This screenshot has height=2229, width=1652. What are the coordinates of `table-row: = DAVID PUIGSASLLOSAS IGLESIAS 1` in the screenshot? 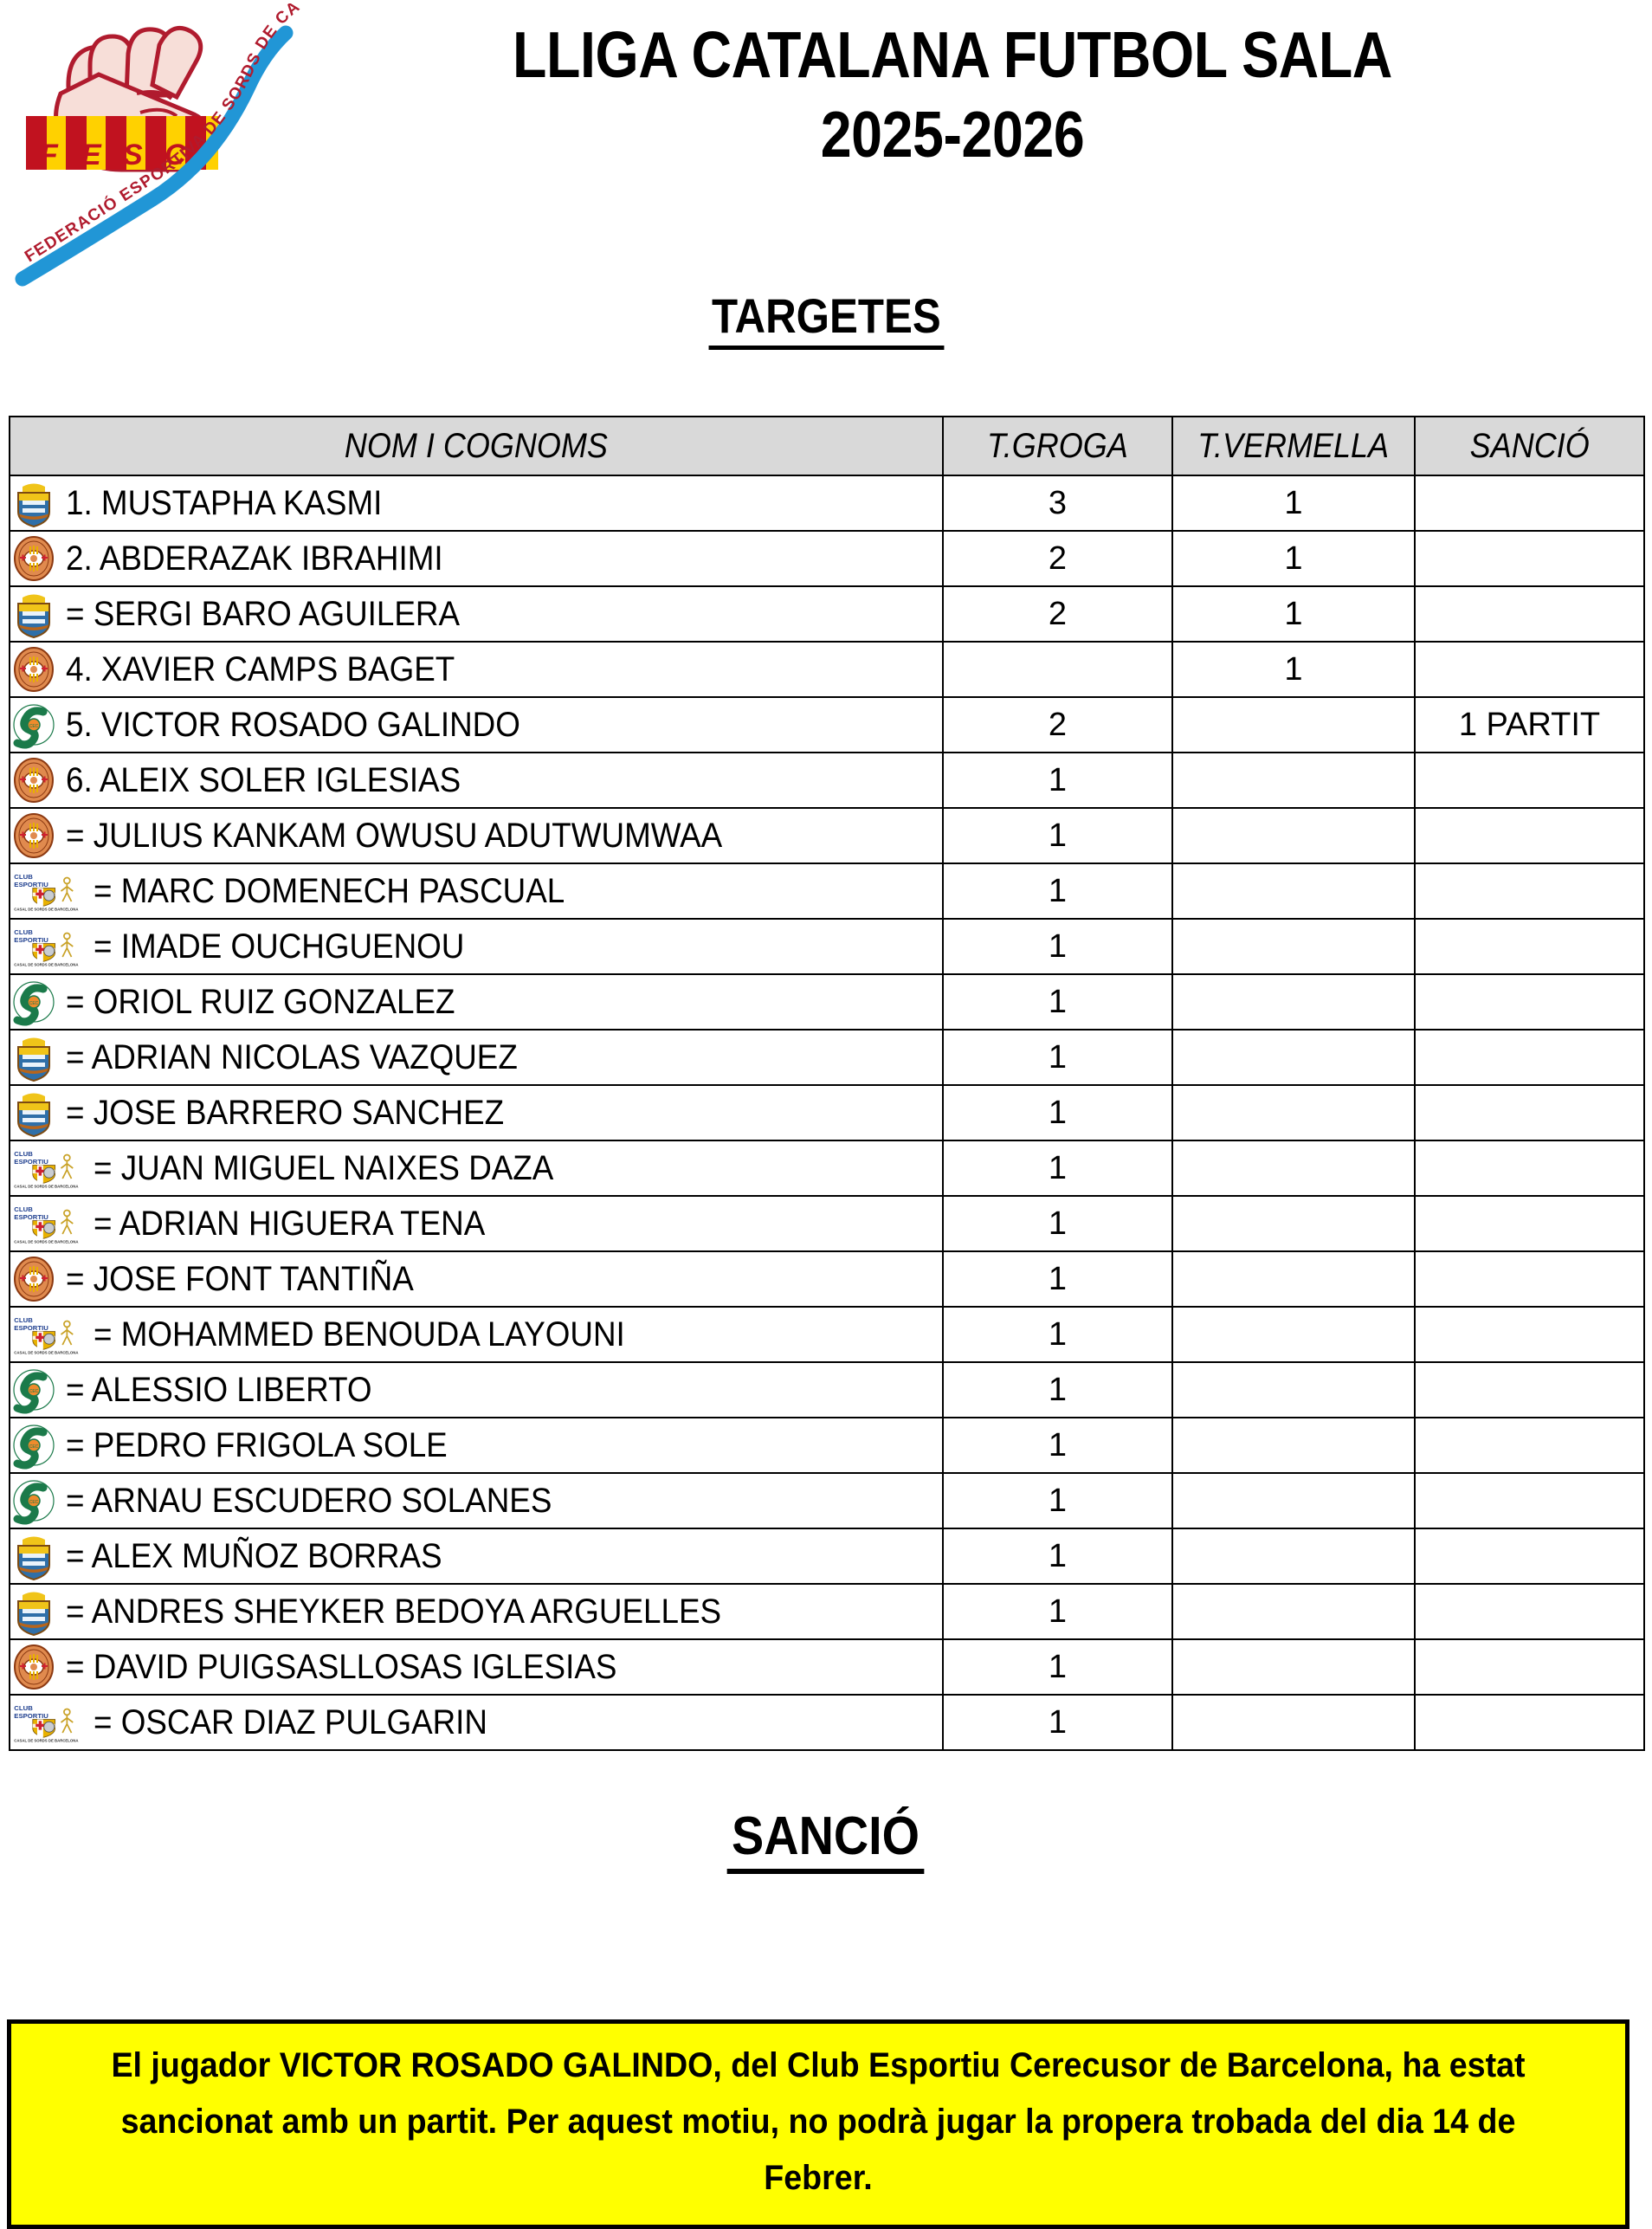 It's located at (827, 1667).